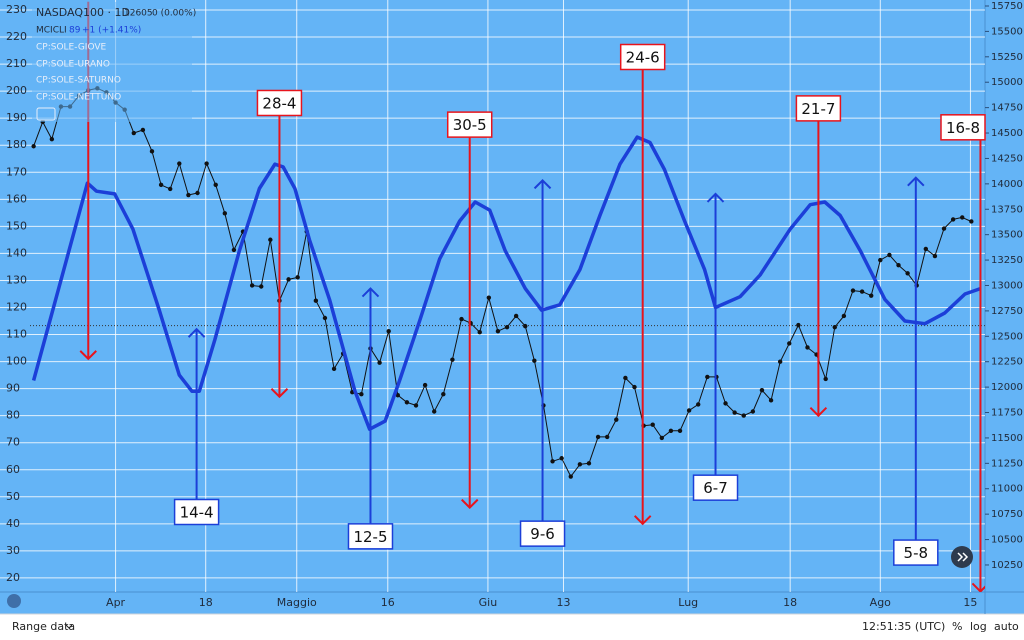 The width and height of the screenshot is (1024, 640). Describe the element at coordinates (43, 626) in the screenshot. I see `range-button: Range data` at that location.